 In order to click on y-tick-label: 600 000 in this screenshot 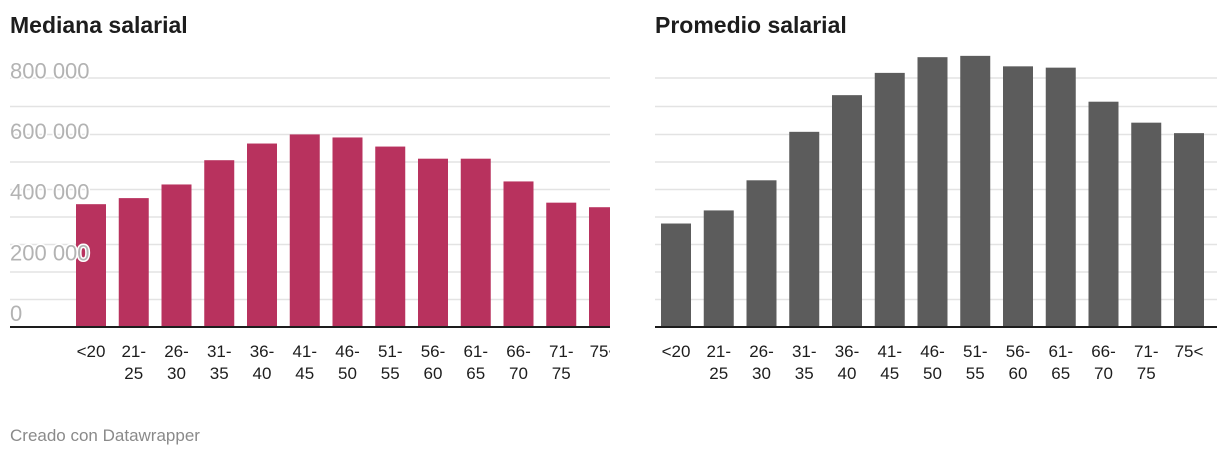, I will do `click(50, 131)`.